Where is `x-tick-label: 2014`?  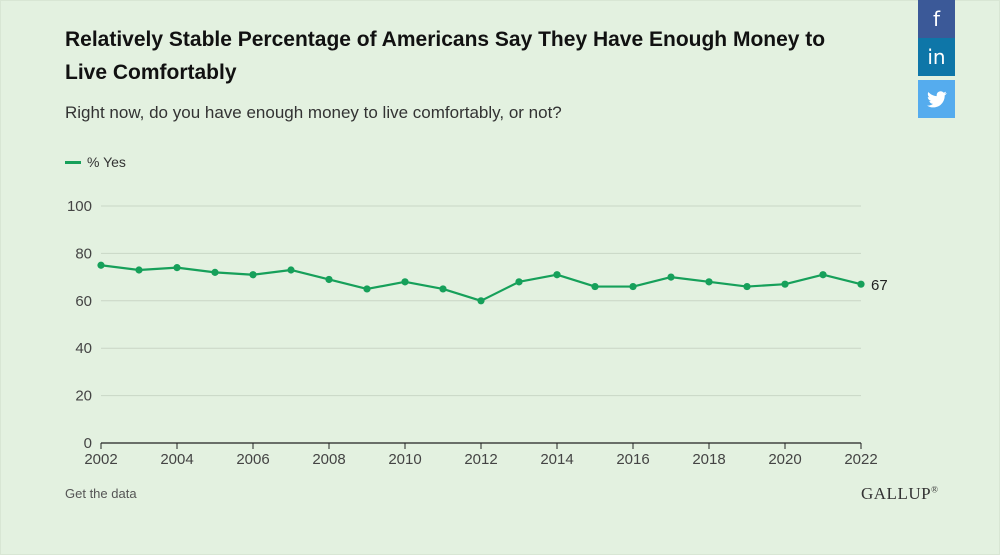 x-tick-label: 2014 is located at coordinates (556, 459).